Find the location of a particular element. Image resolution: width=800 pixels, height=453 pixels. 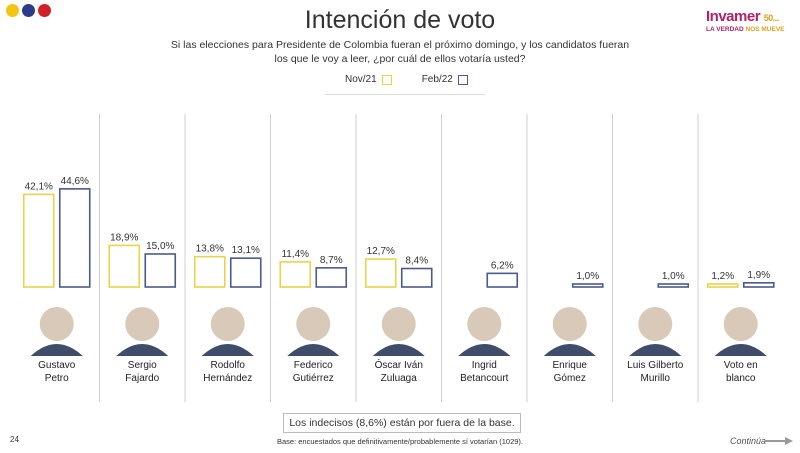

brand-dots is located at coordinates (28, 10).